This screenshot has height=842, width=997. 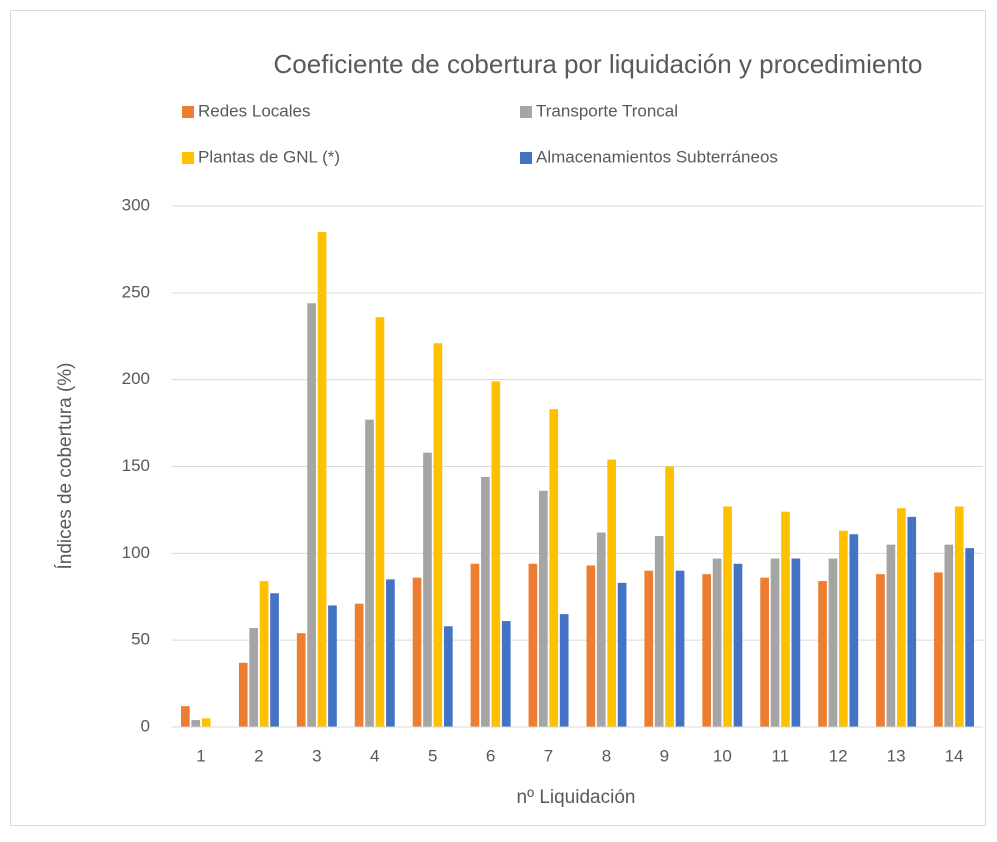 What do you see at coordinates (258, 755) in the screenshot?
I see `x-tick-label: 2` at bounding box center [258, 755].